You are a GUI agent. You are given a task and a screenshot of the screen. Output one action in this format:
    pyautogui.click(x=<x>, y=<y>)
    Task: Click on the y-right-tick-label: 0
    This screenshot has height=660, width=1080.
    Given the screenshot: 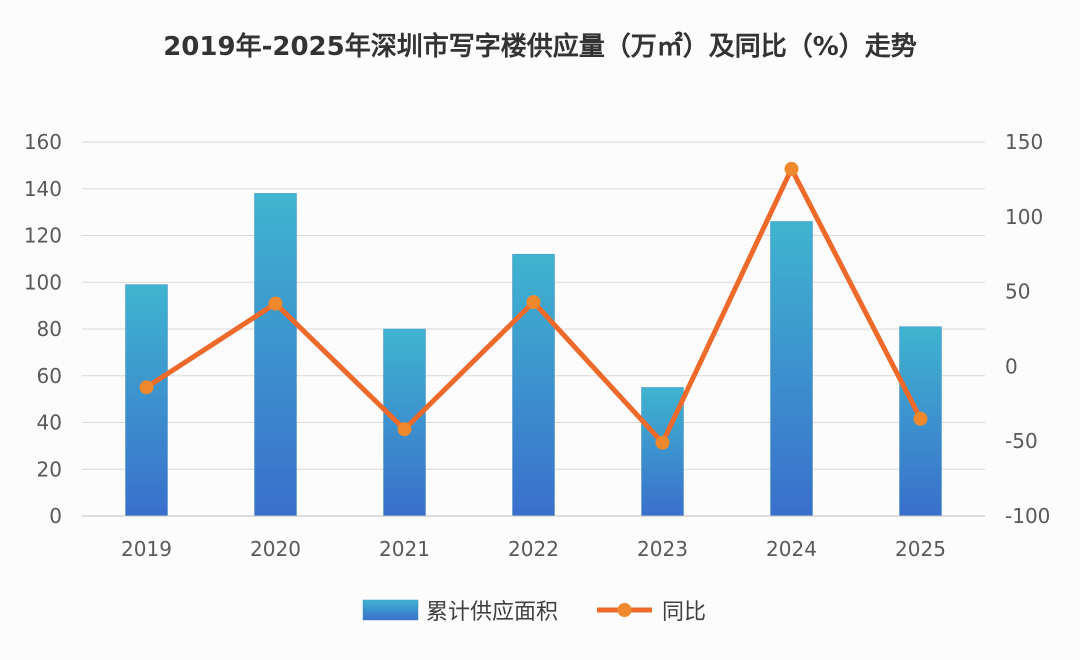 What is the action you would take?
    pyautogui.click(x=1011, y=366)
    